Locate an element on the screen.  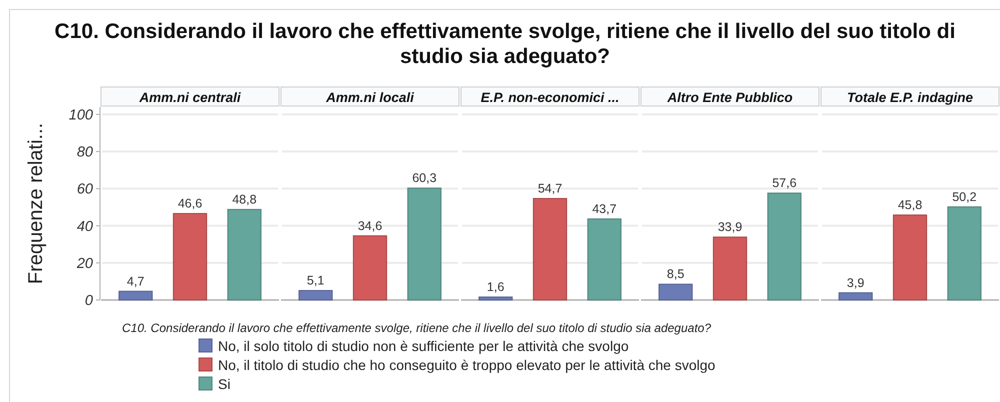
y-tick-label: 20 is located at coordinates (84, 264).